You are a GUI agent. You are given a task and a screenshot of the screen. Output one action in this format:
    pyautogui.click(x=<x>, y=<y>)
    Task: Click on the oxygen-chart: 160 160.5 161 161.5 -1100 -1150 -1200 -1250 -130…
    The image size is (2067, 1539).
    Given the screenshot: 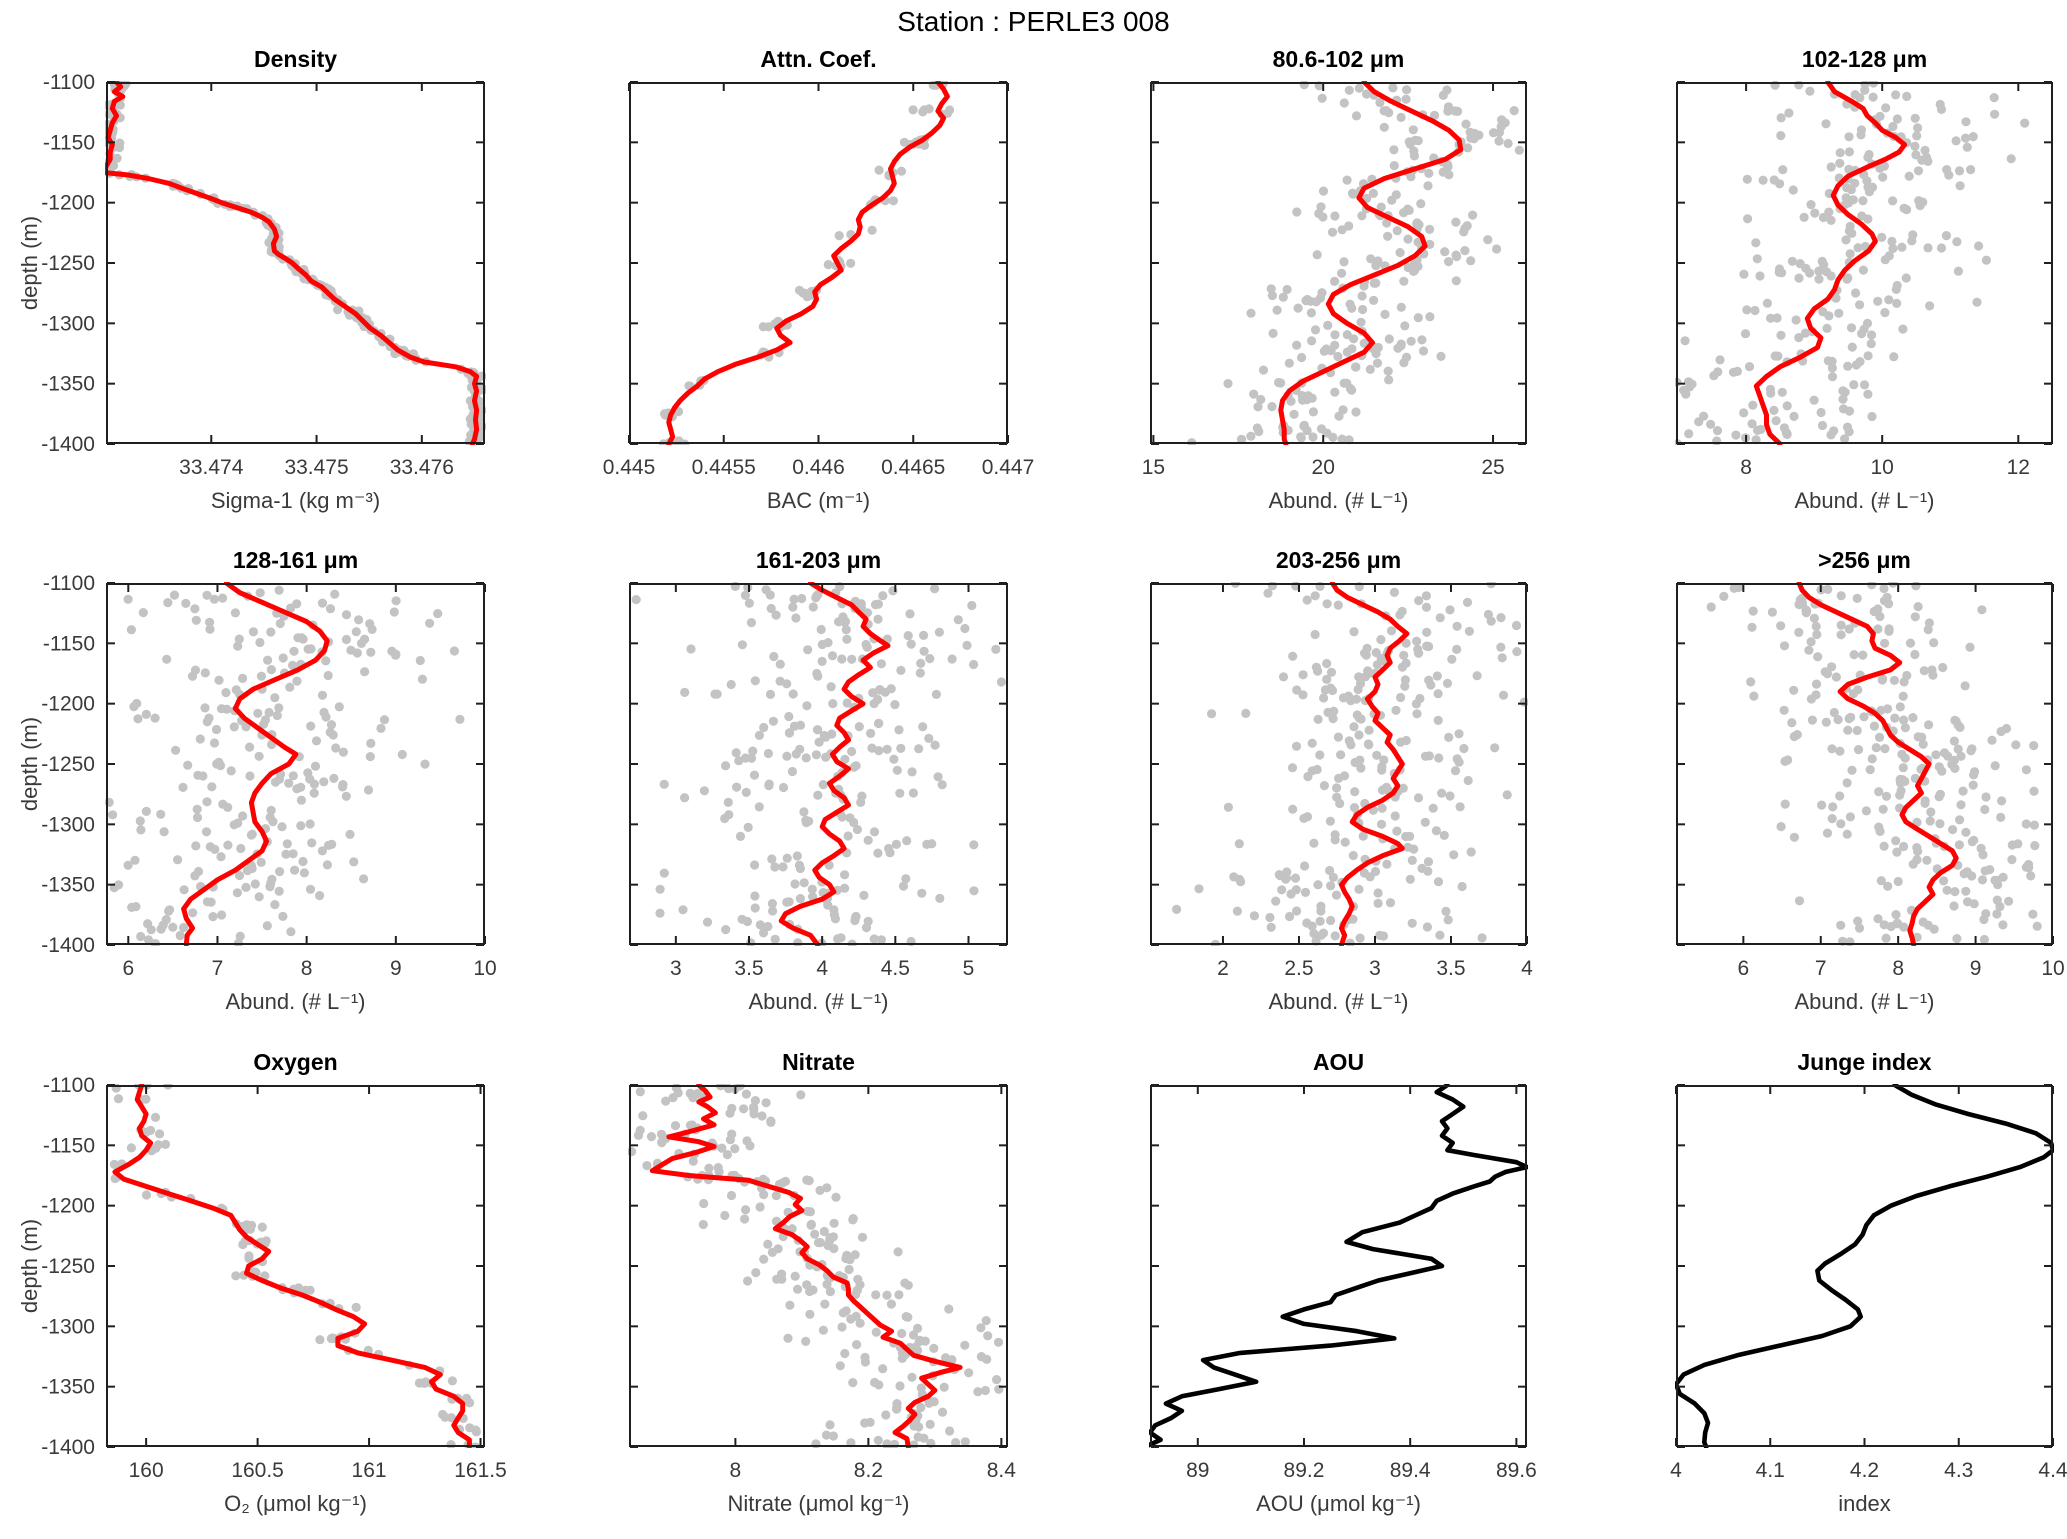 What is the action you would take?
    pyautogui.click(x=274, y=1278)
    